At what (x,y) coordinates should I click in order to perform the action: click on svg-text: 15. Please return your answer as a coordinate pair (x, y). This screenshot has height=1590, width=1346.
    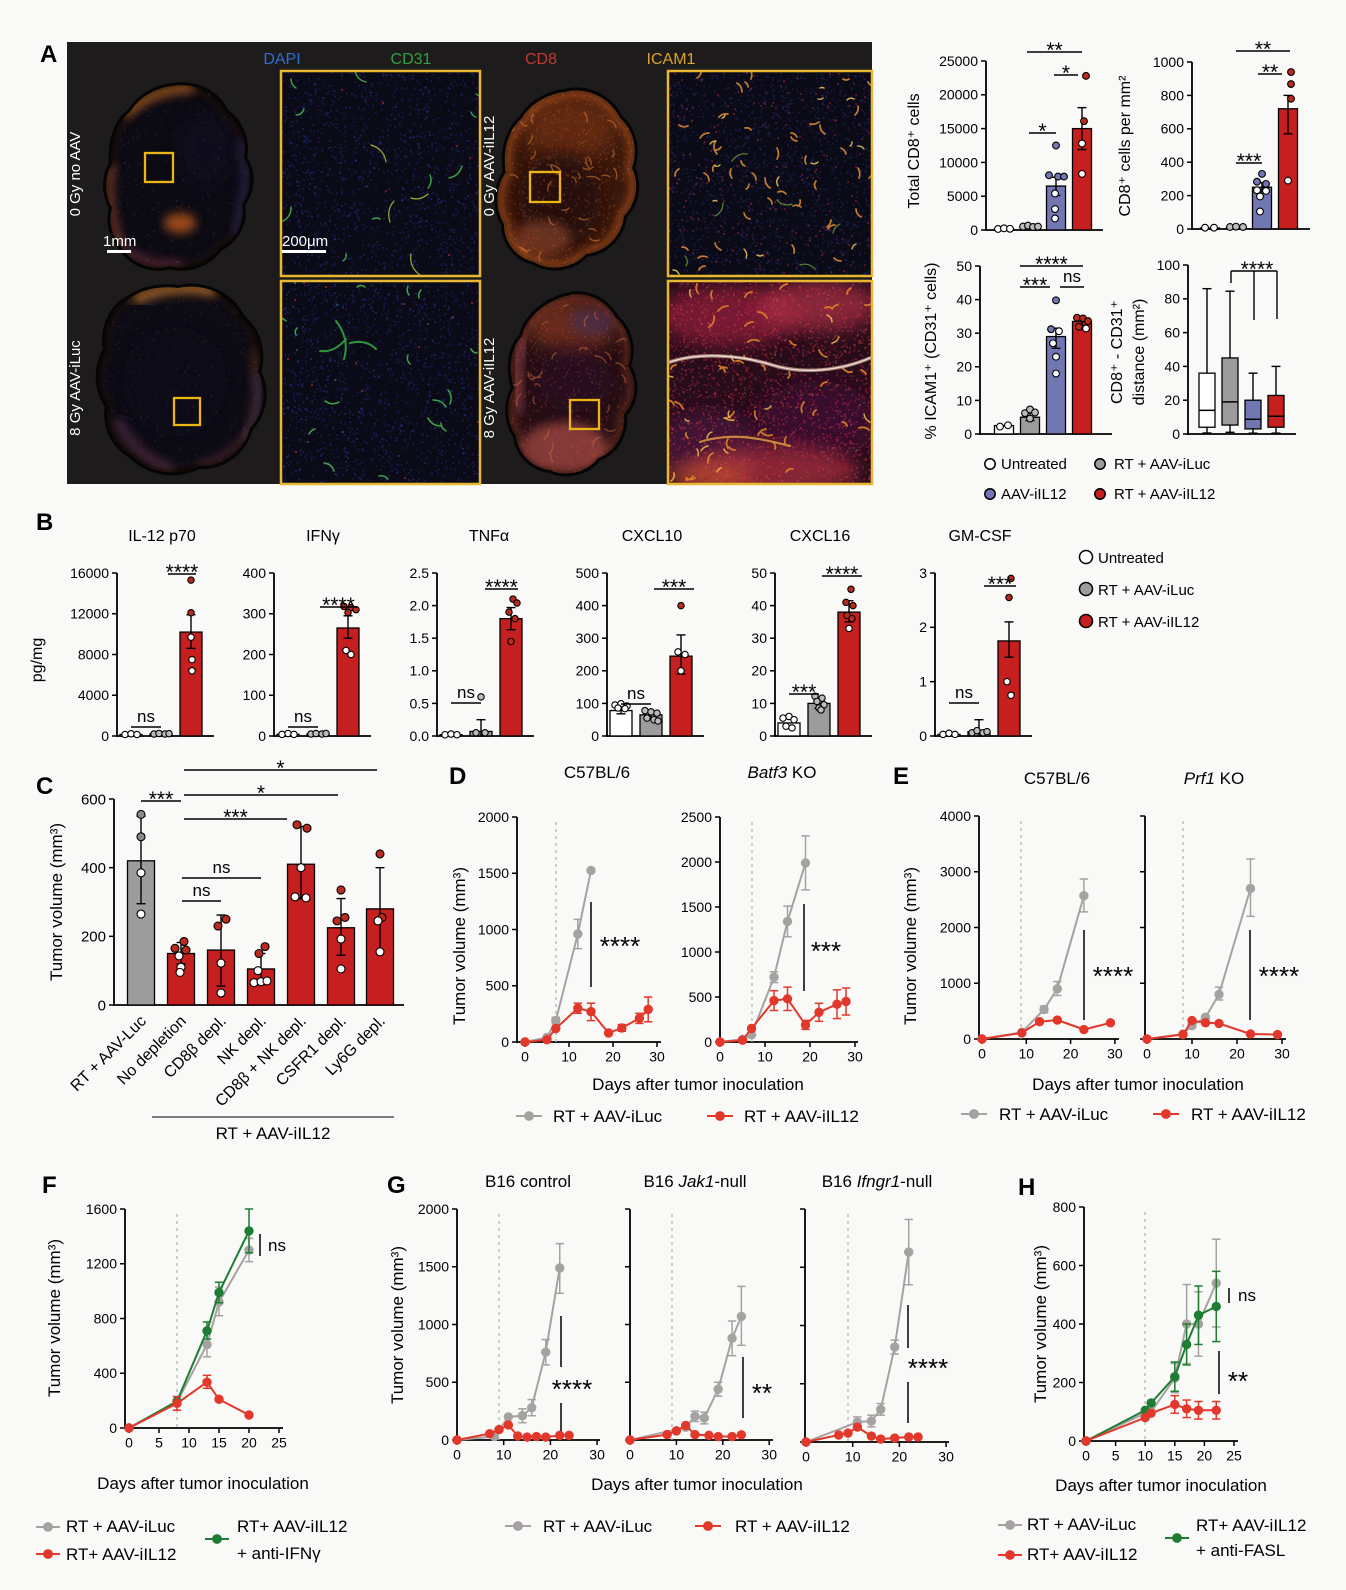
    Looking at the image, I should click on (1175, 1455).